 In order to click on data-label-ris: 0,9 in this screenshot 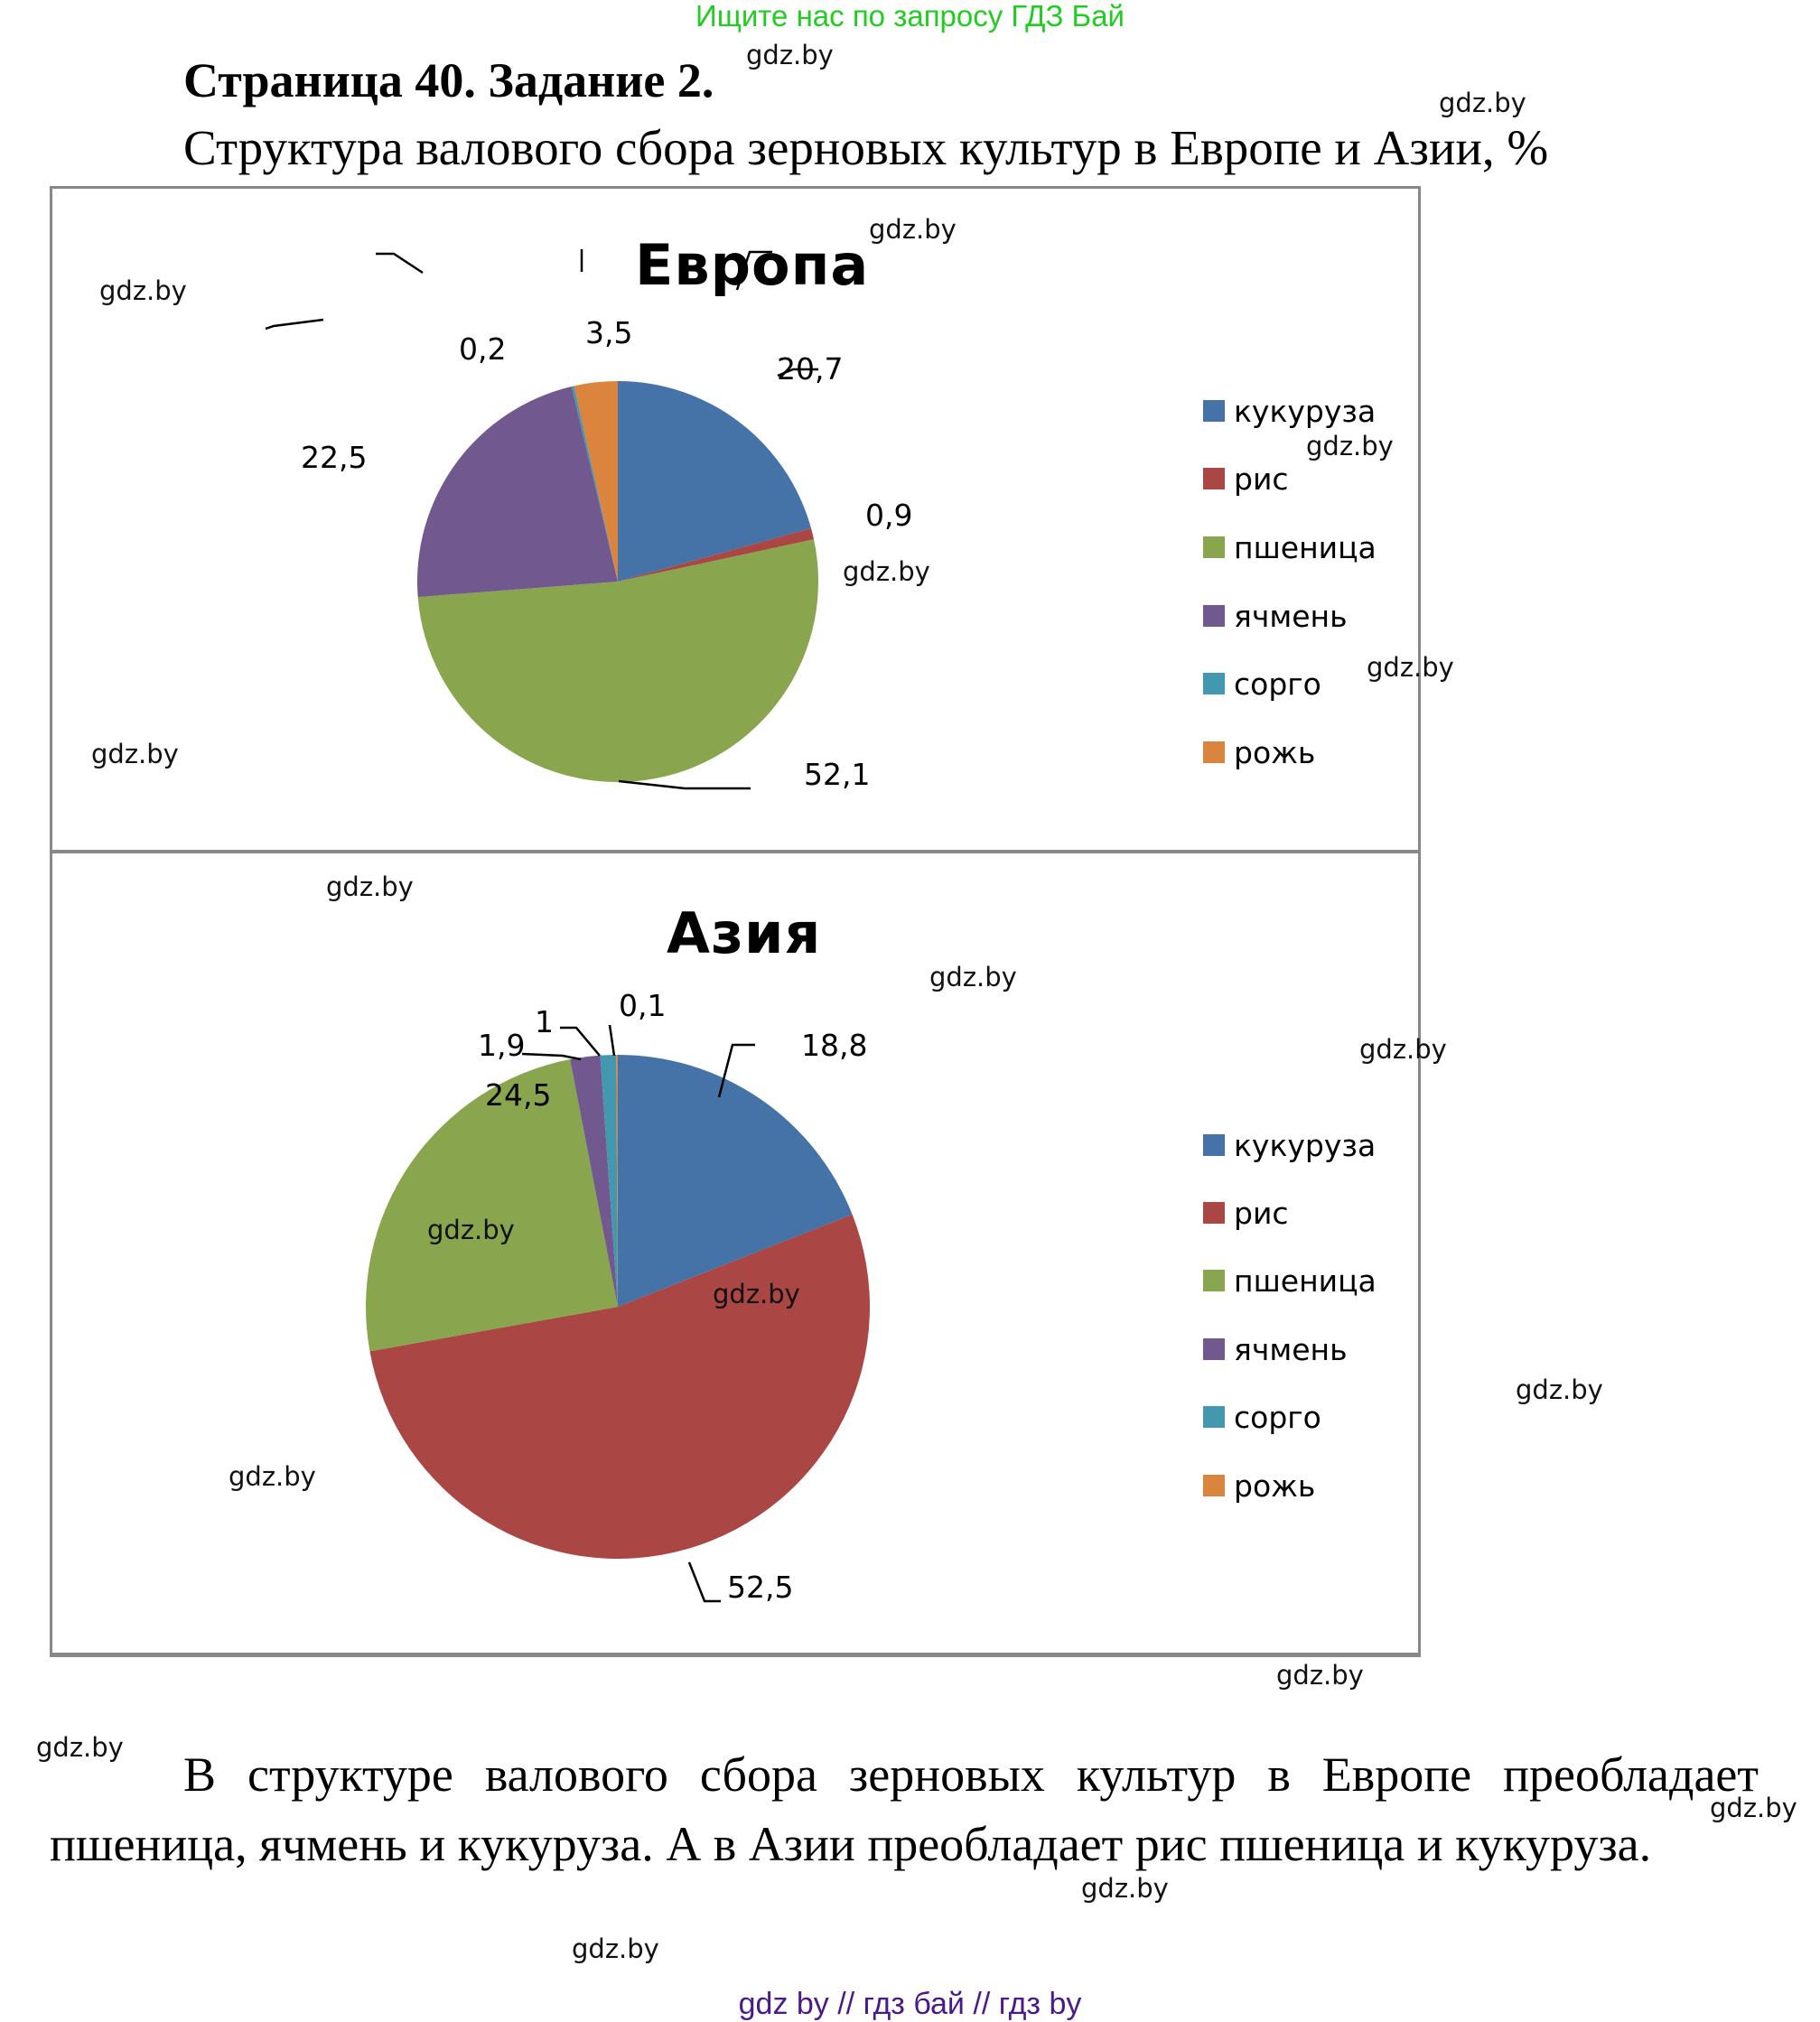, I will do `click(889, 515)`.